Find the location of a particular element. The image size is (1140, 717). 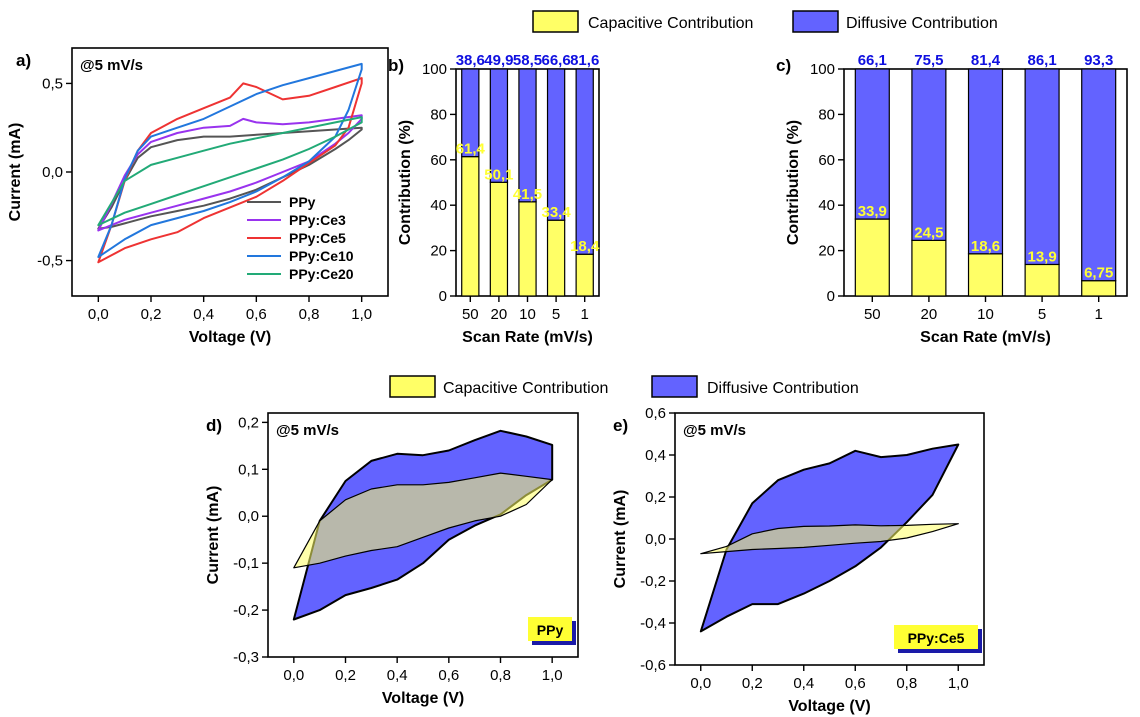

y-tick-label: 0,4 is located at coordinates (655, 455).